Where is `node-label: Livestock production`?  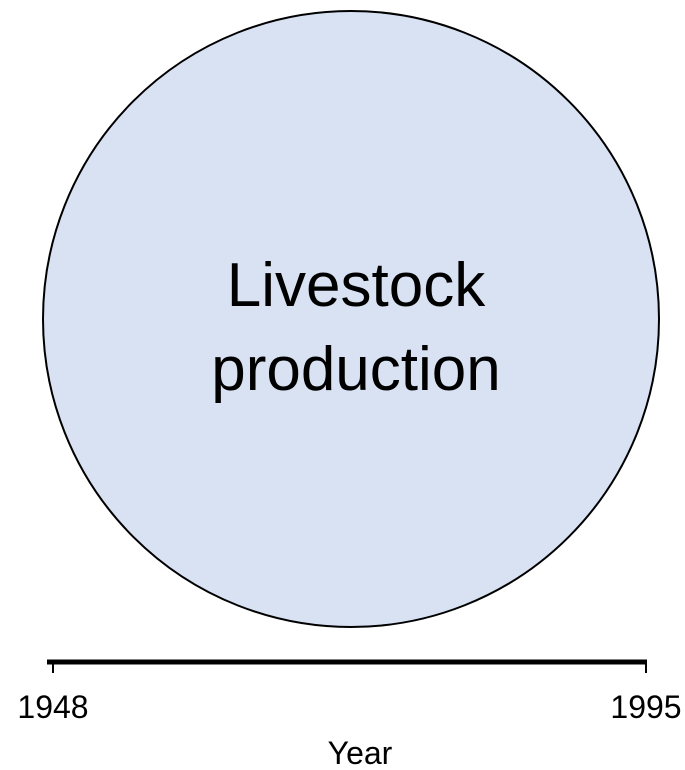 node-label: Livestock production is located at coordinates (356, 327).